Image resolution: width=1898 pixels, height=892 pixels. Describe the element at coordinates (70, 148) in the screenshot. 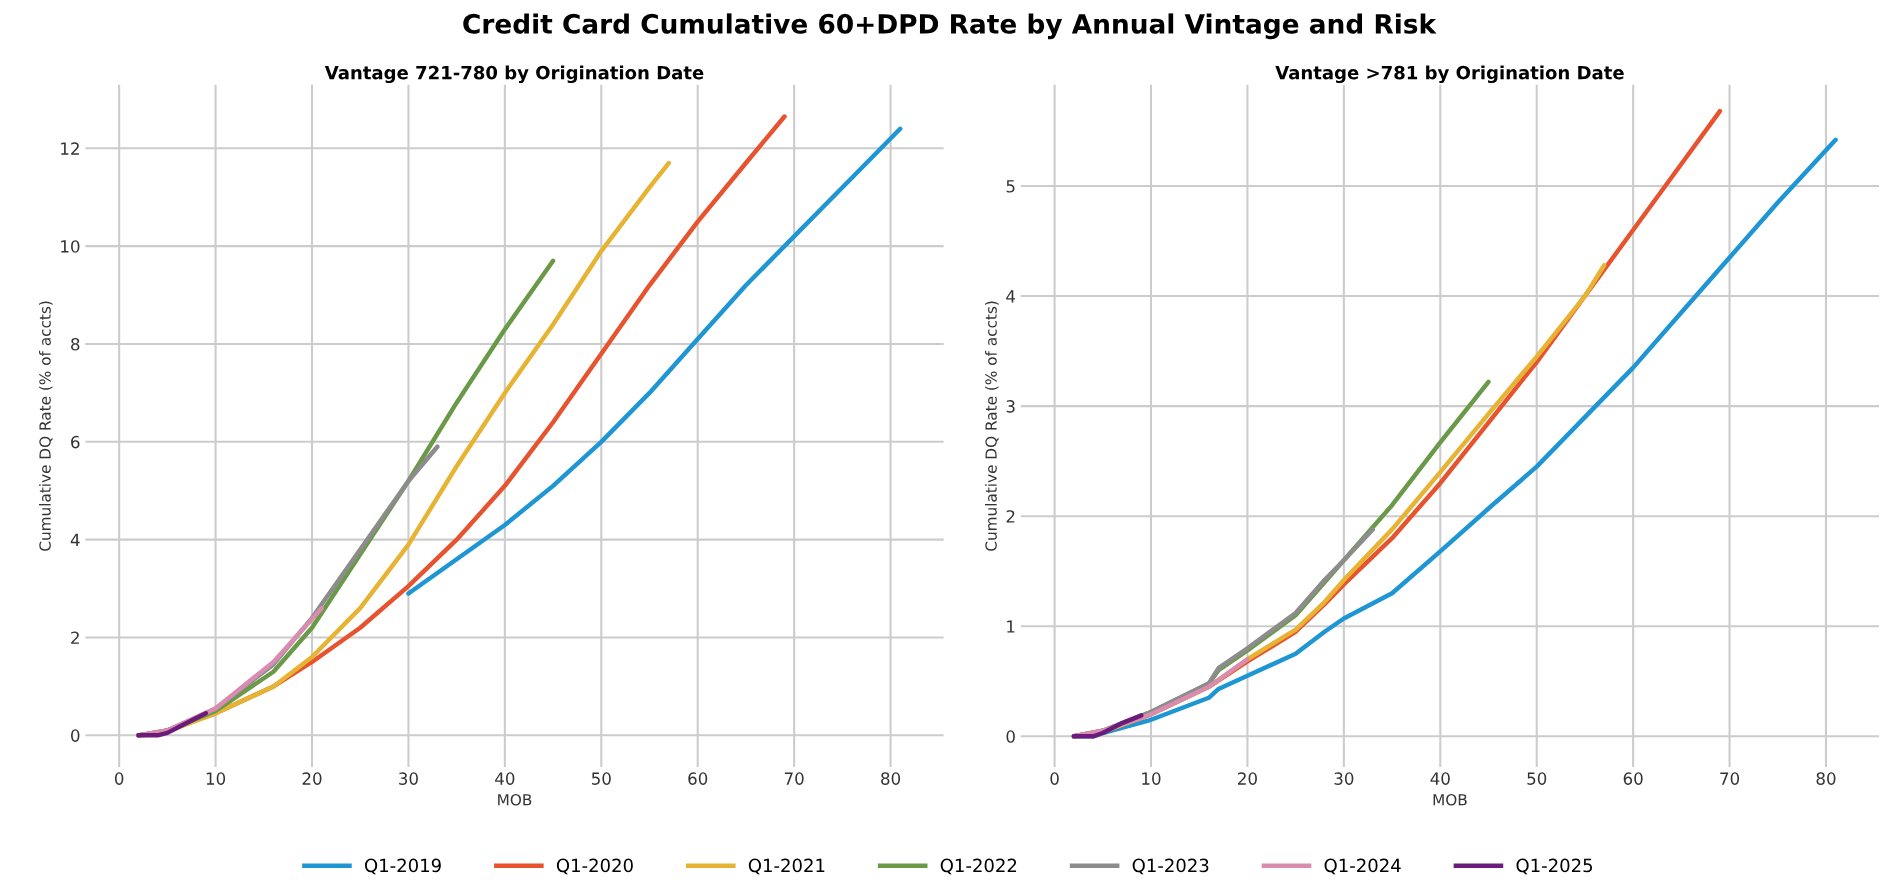

I see `y-tick-label: 12` at that location.